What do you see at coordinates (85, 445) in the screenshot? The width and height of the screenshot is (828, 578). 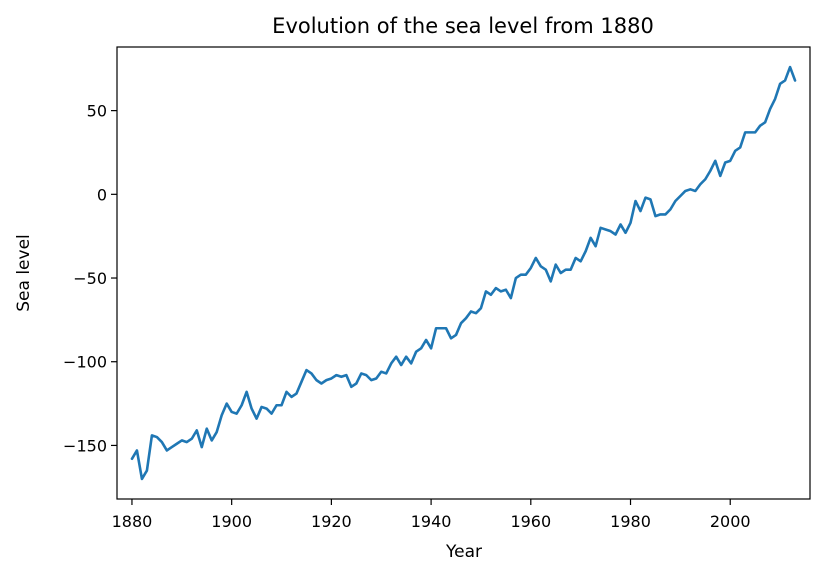 I see `y-tick-label: −150` at bounding box center [85, 445].